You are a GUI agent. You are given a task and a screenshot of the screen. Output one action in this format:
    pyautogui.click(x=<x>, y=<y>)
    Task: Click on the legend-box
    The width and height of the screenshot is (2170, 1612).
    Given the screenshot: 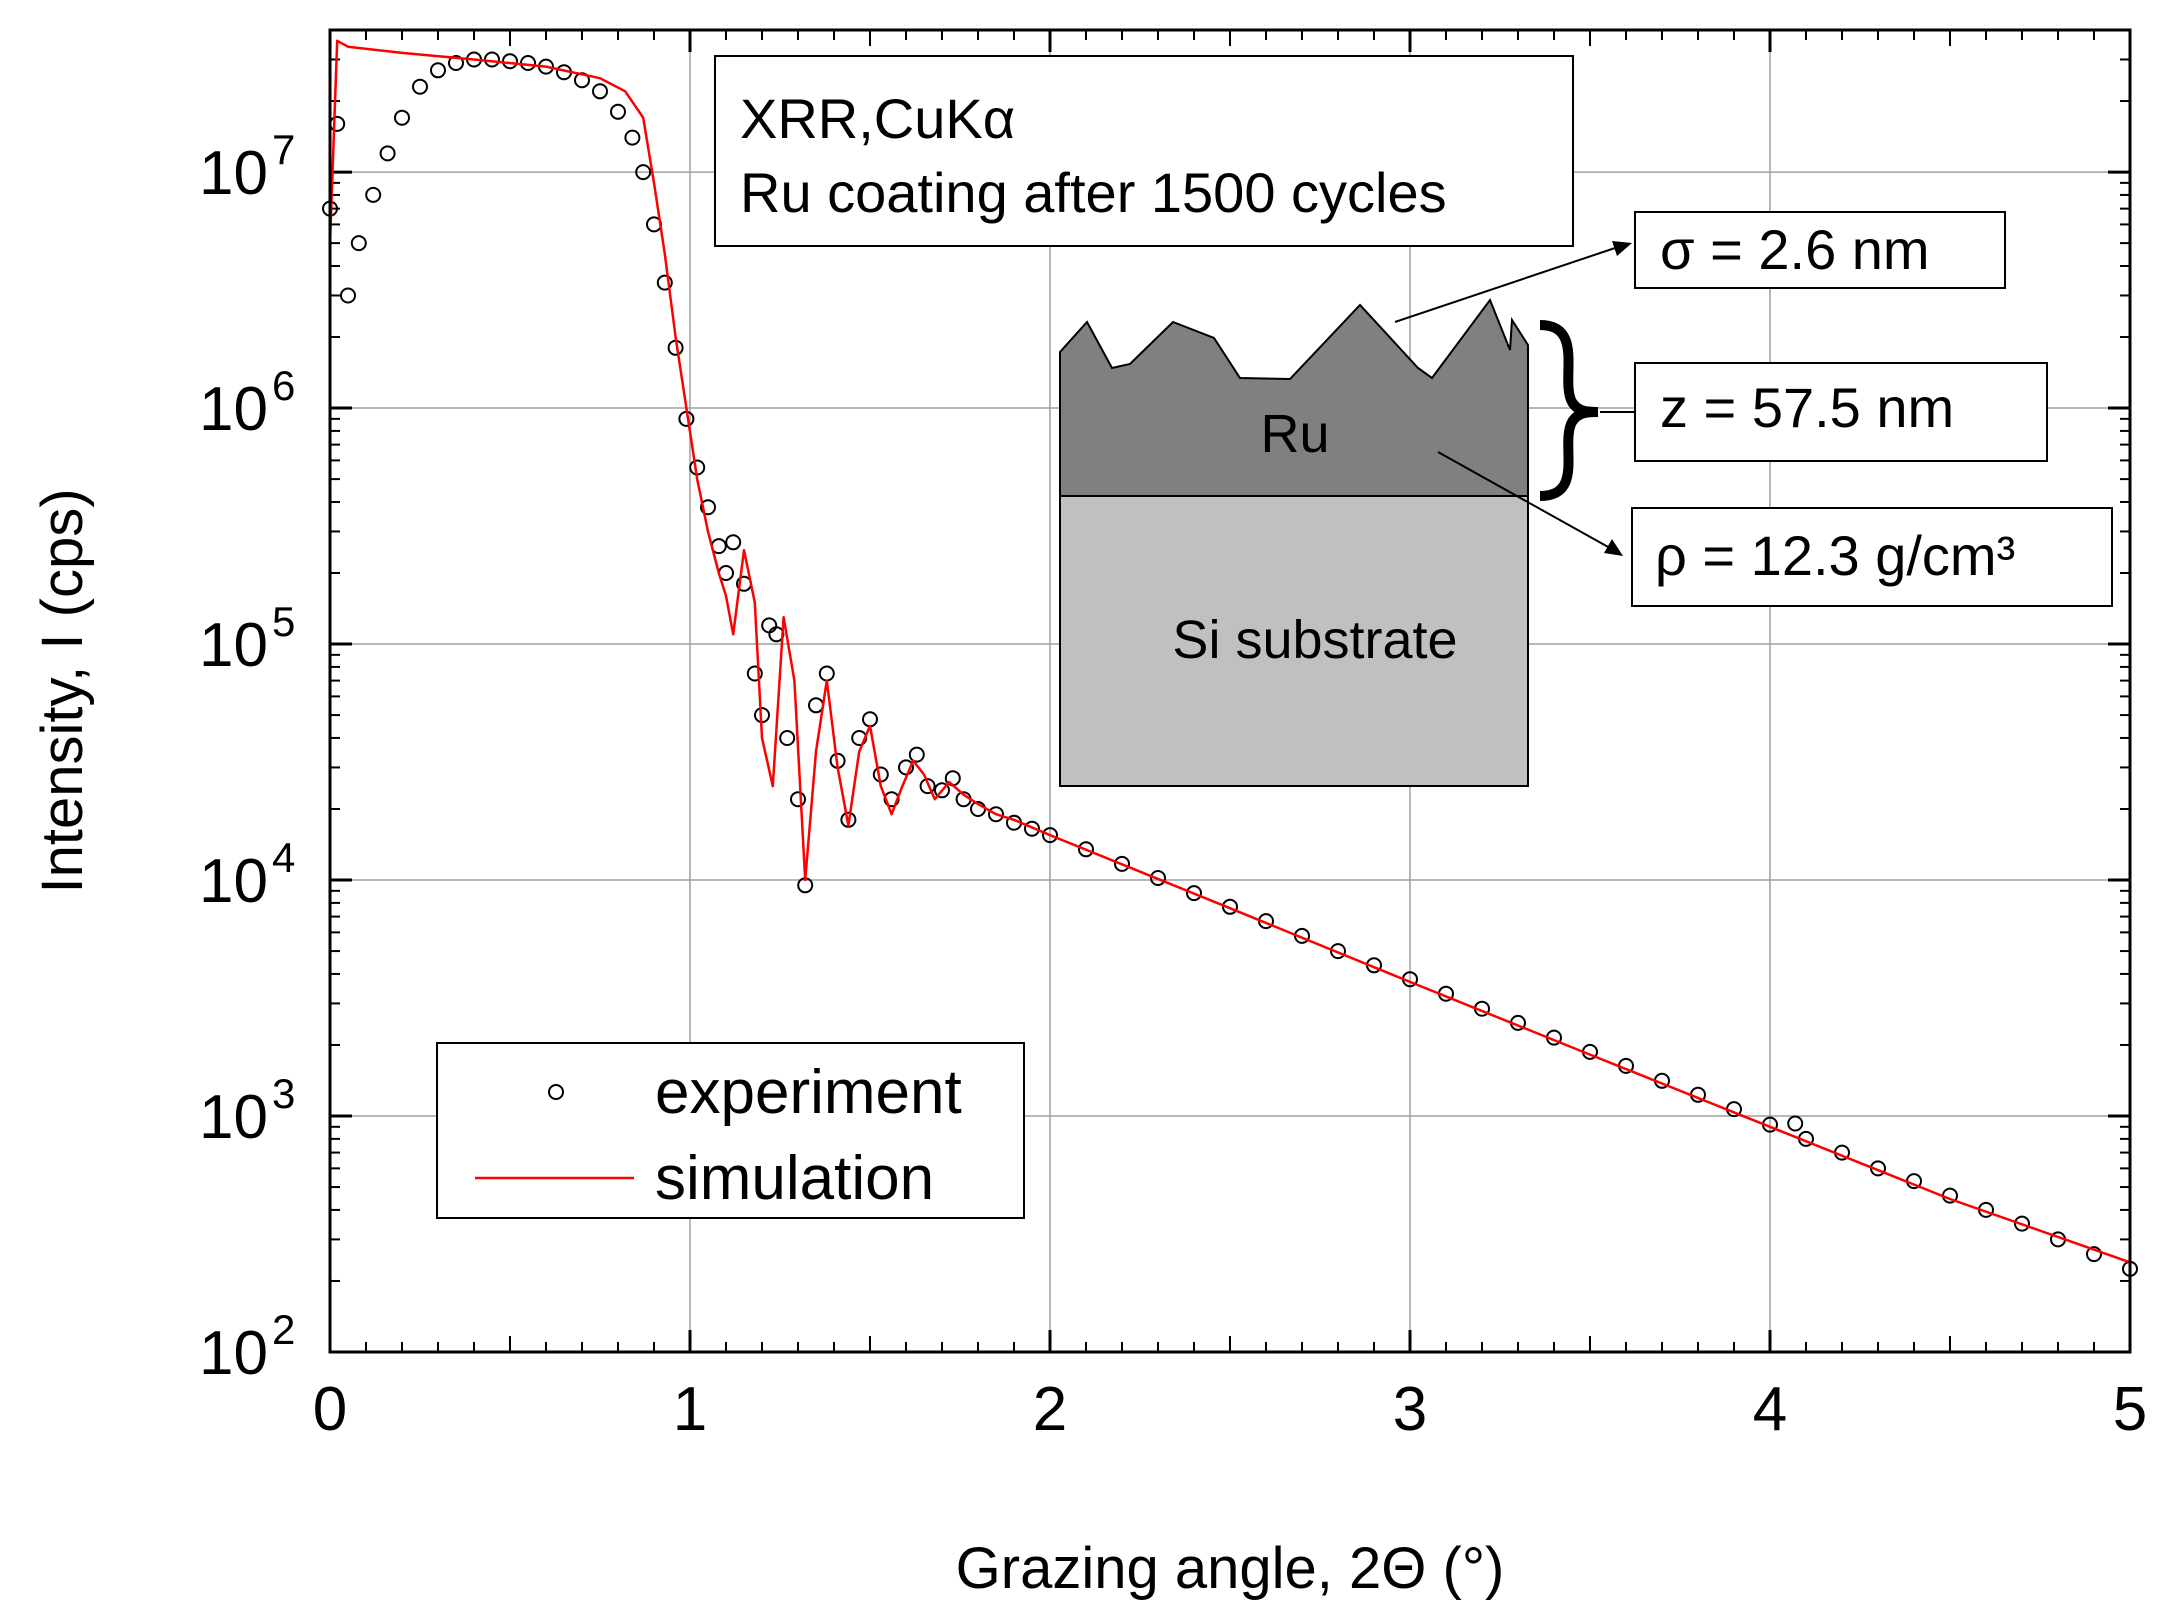 What is the action you would take?
    pyautogui.click(x=730, y=1130)
    